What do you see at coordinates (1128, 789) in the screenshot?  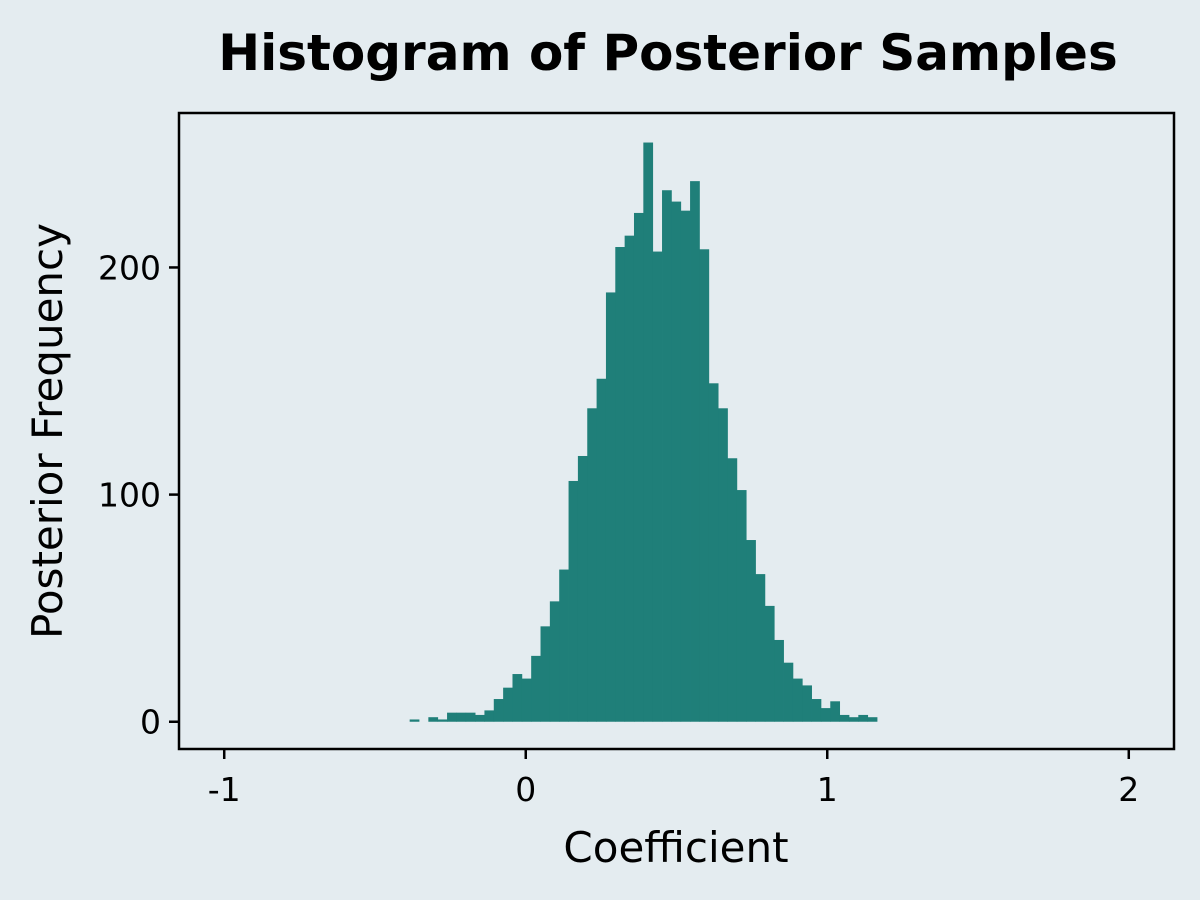 I see `x-tick-label: 2` at bounding box center [1128, 789].